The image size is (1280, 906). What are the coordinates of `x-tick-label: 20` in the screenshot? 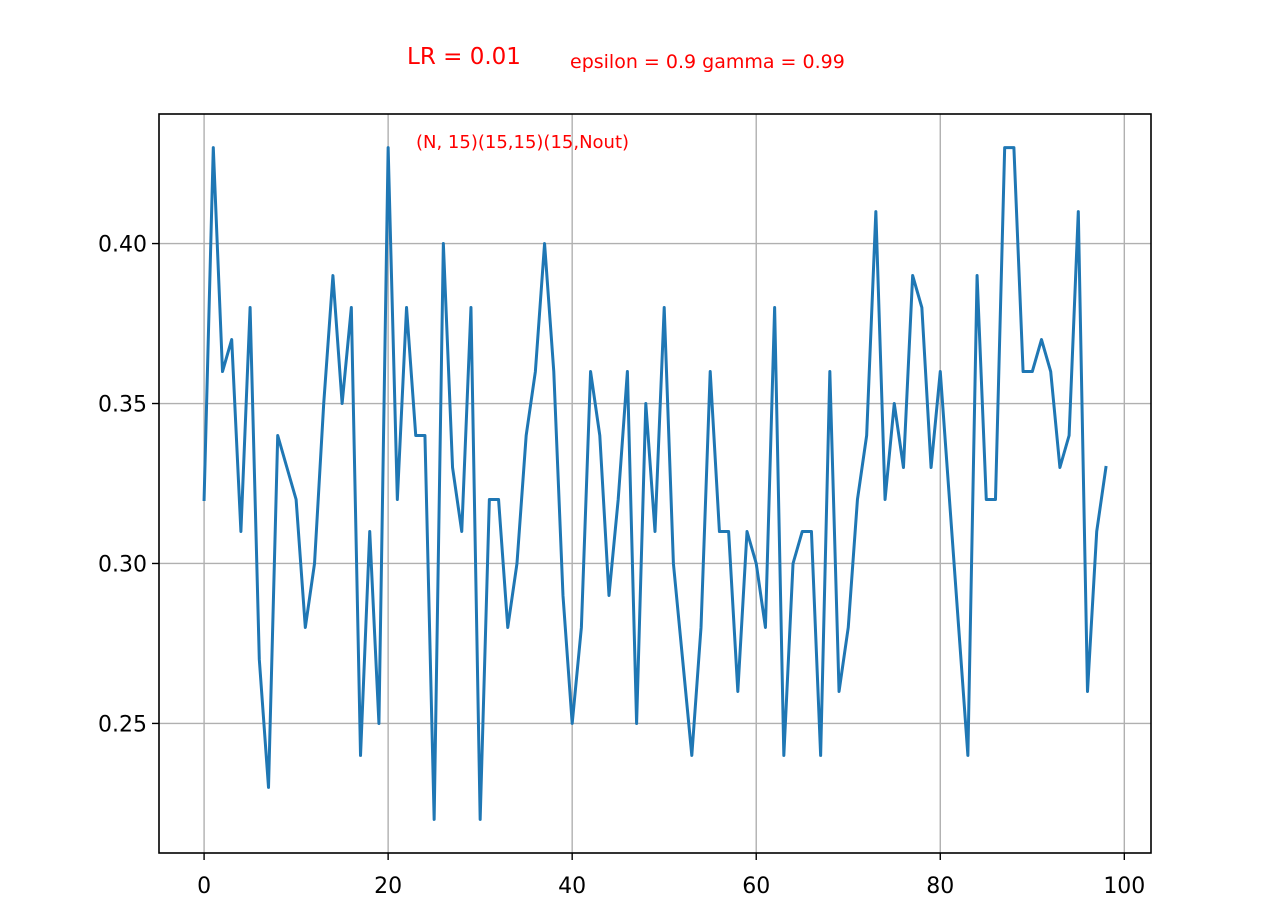 It's located at (388, 886).